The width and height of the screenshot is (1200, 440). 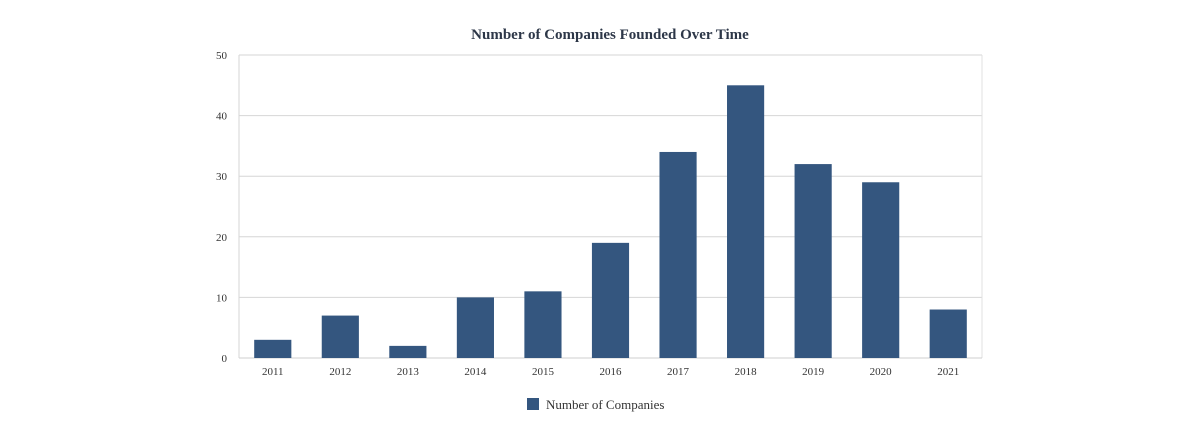 What do you see at coordinates (340, 336) in the screenshot?
I see `bar-2012` at bounding box center [340, 336].